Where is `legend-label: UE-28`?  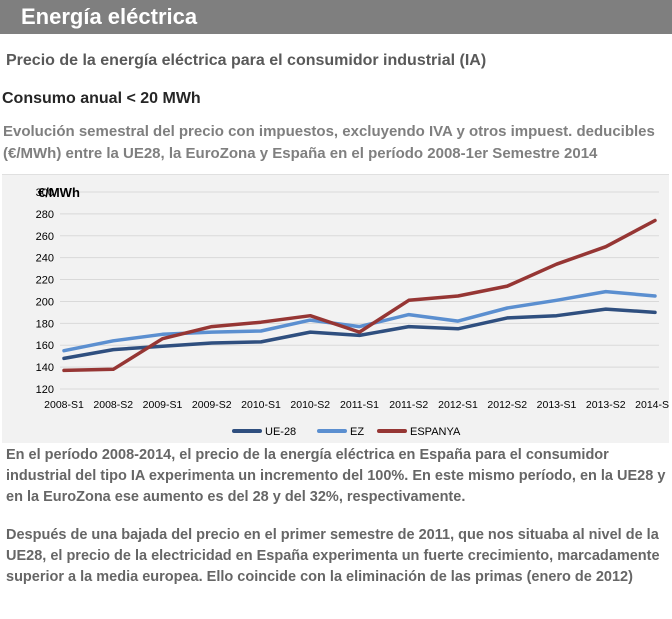 legend-label: UE-28 is located at coordinates (280, 432).